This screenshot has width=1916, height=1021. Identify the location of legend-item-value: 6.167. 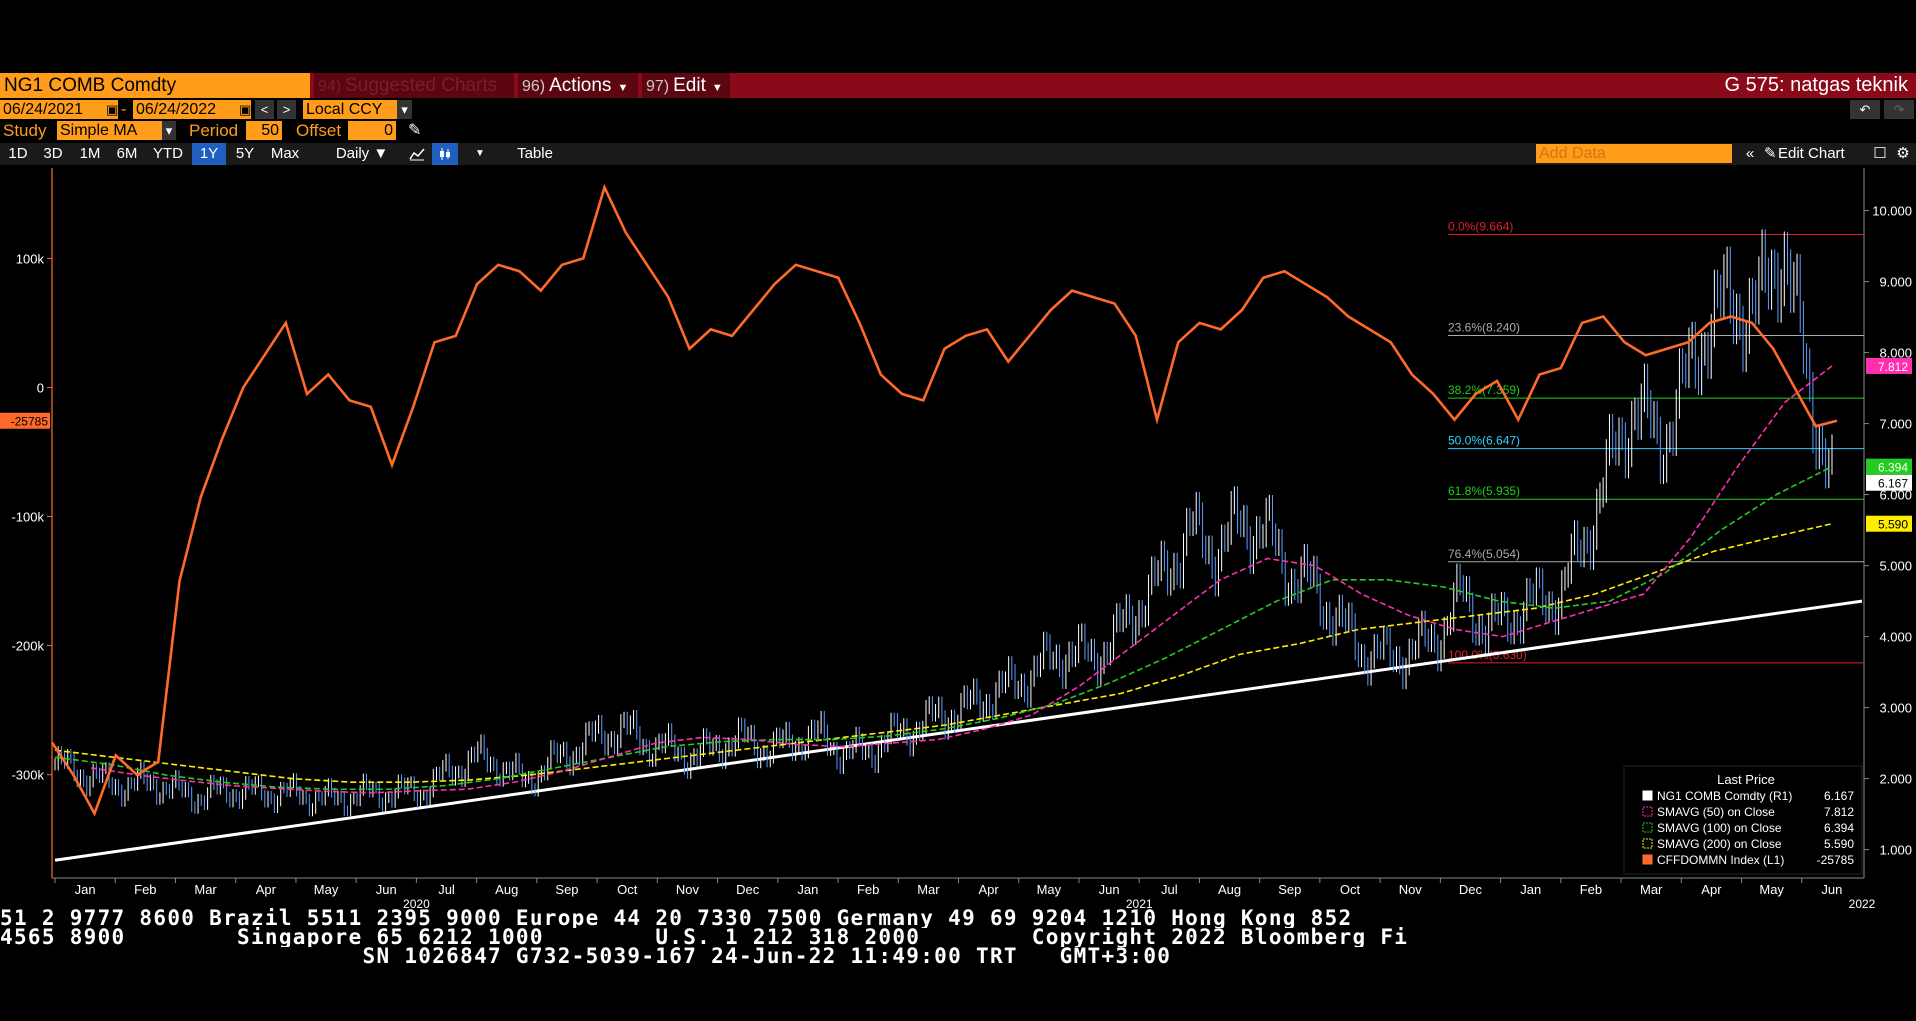
(1839, 796).